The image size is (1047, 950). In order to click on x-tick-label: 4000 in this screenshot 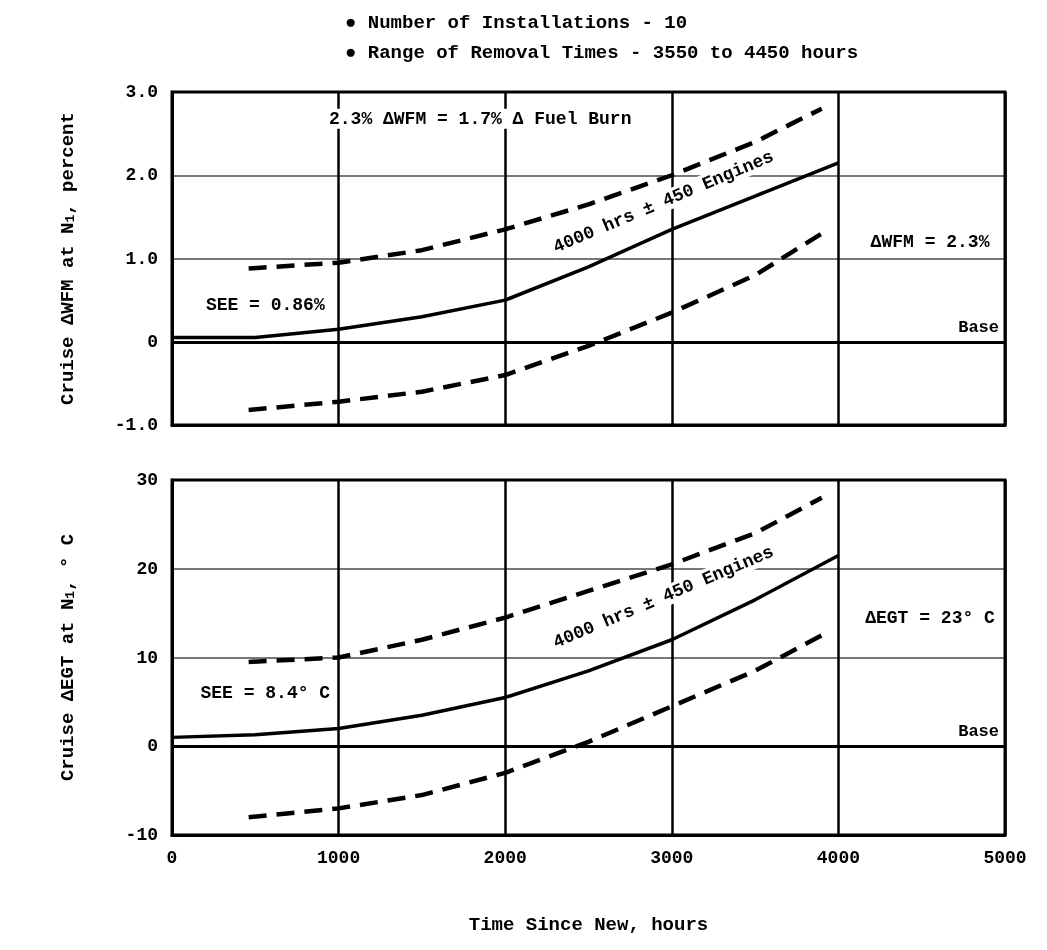, I will do `click(838, 858)`.